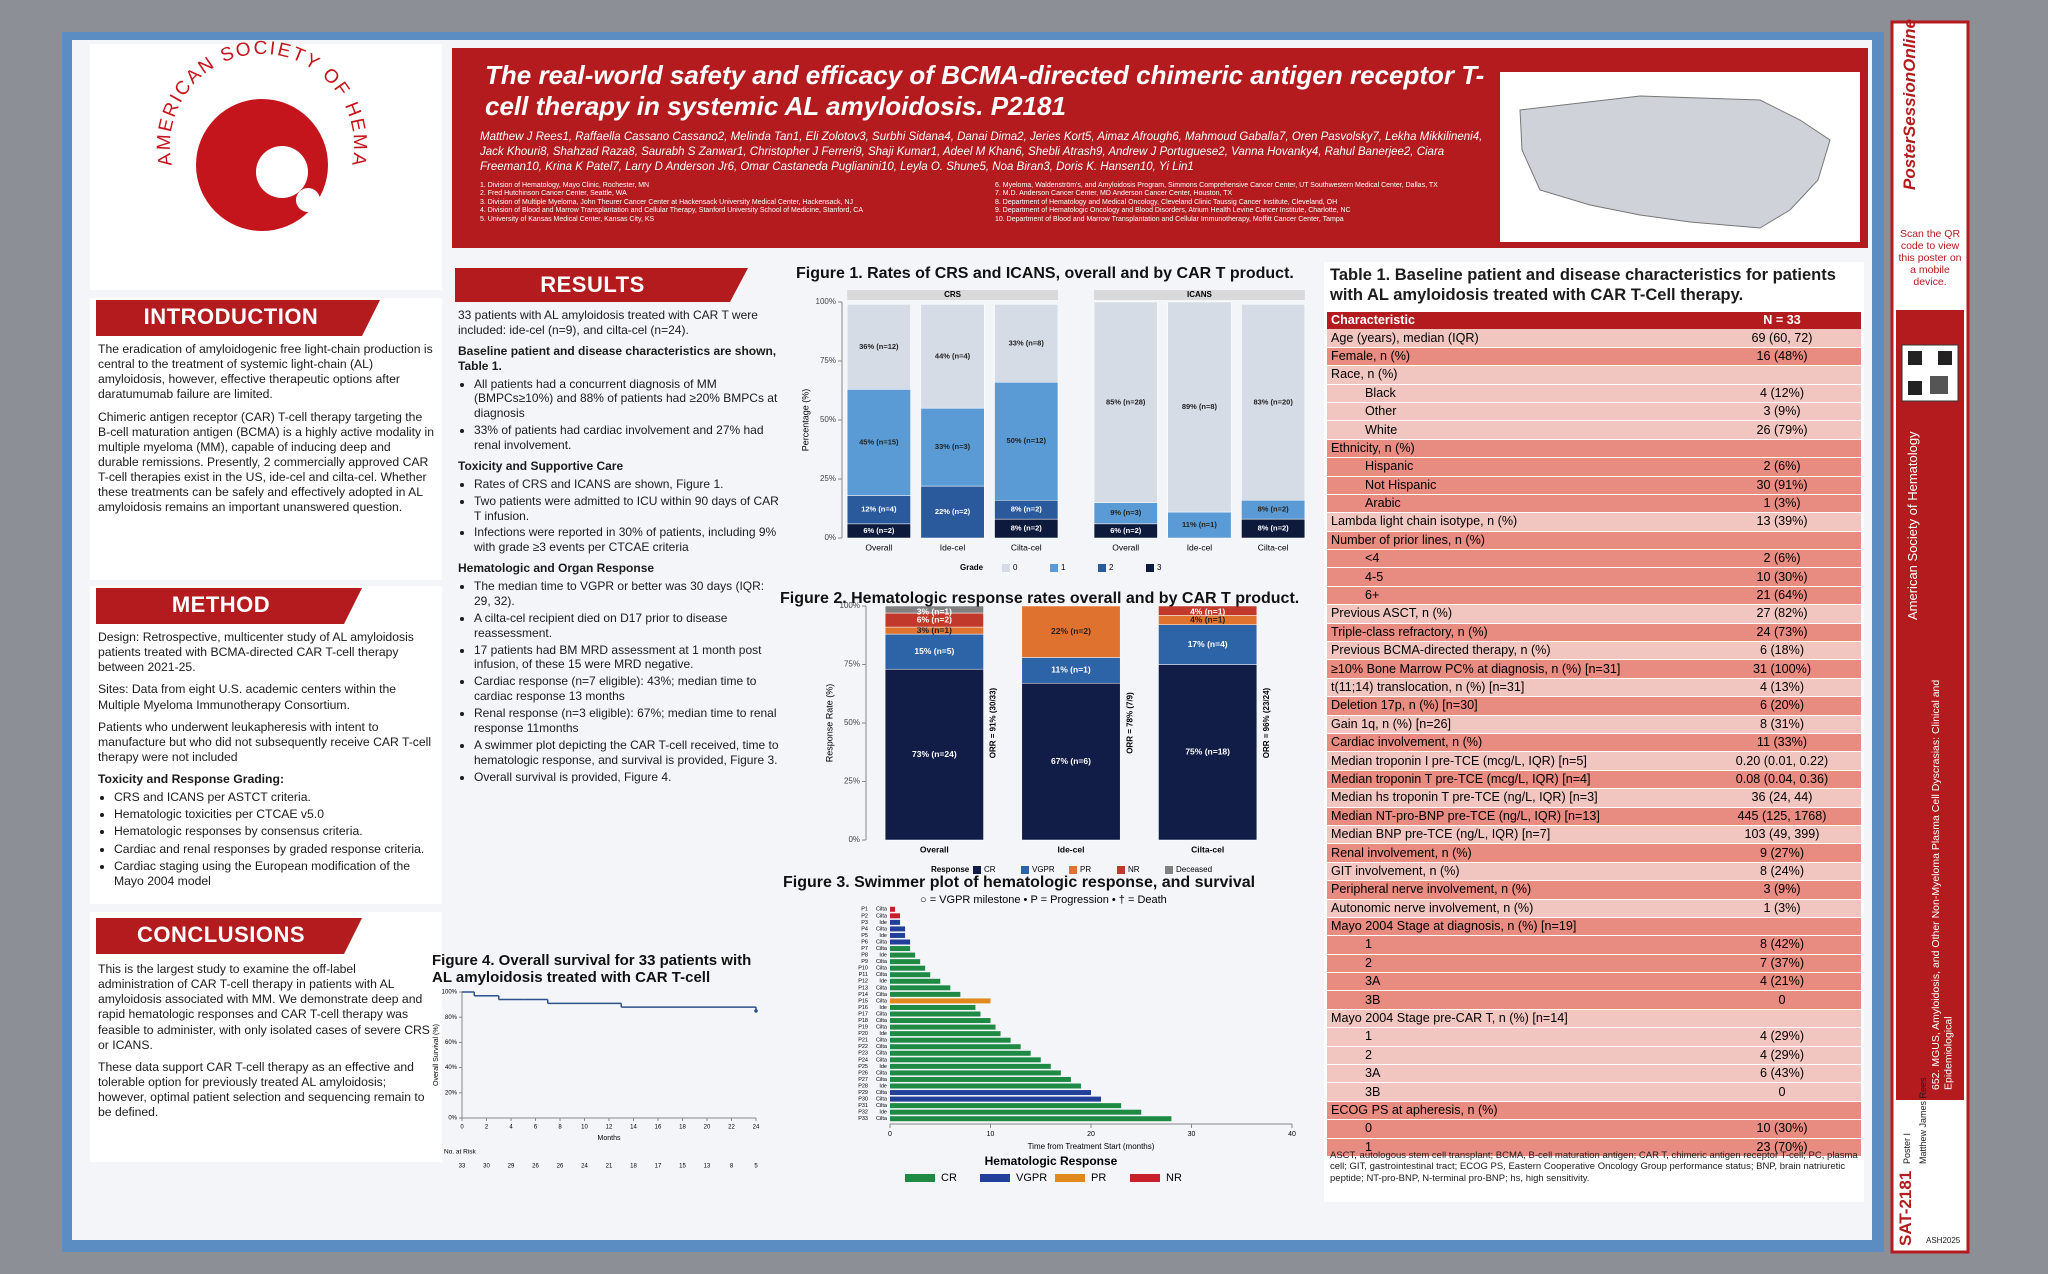  I want to click on row-value: 3 (9%), so click(1782, 411).